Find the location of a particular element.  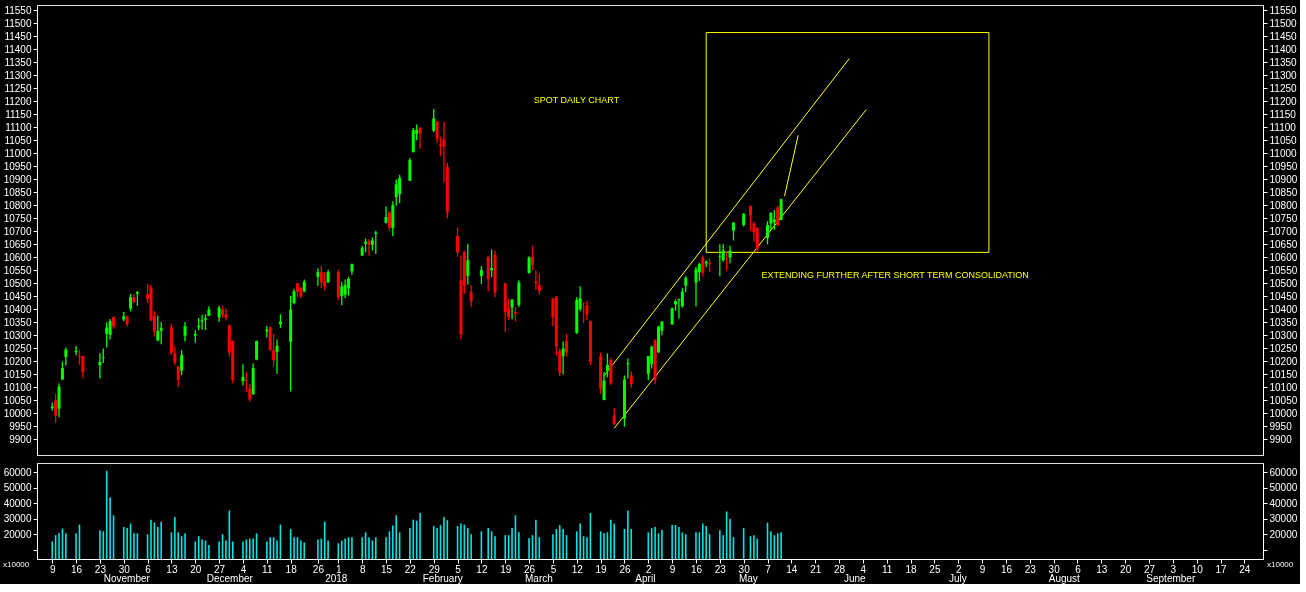

y2-tick-label: 9900 is located at coordinates (1281, 439).